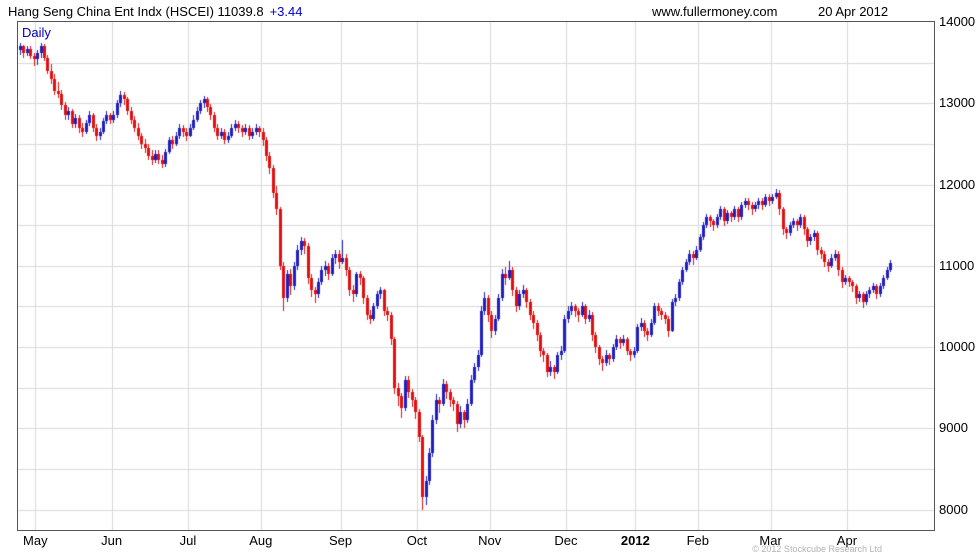 The height and width of the screenshot is (560, 980). What do you see at coordinates (416, 540) in the screenshot?
I see `x-axis-label: Oct` at bounding box center [416, 540].